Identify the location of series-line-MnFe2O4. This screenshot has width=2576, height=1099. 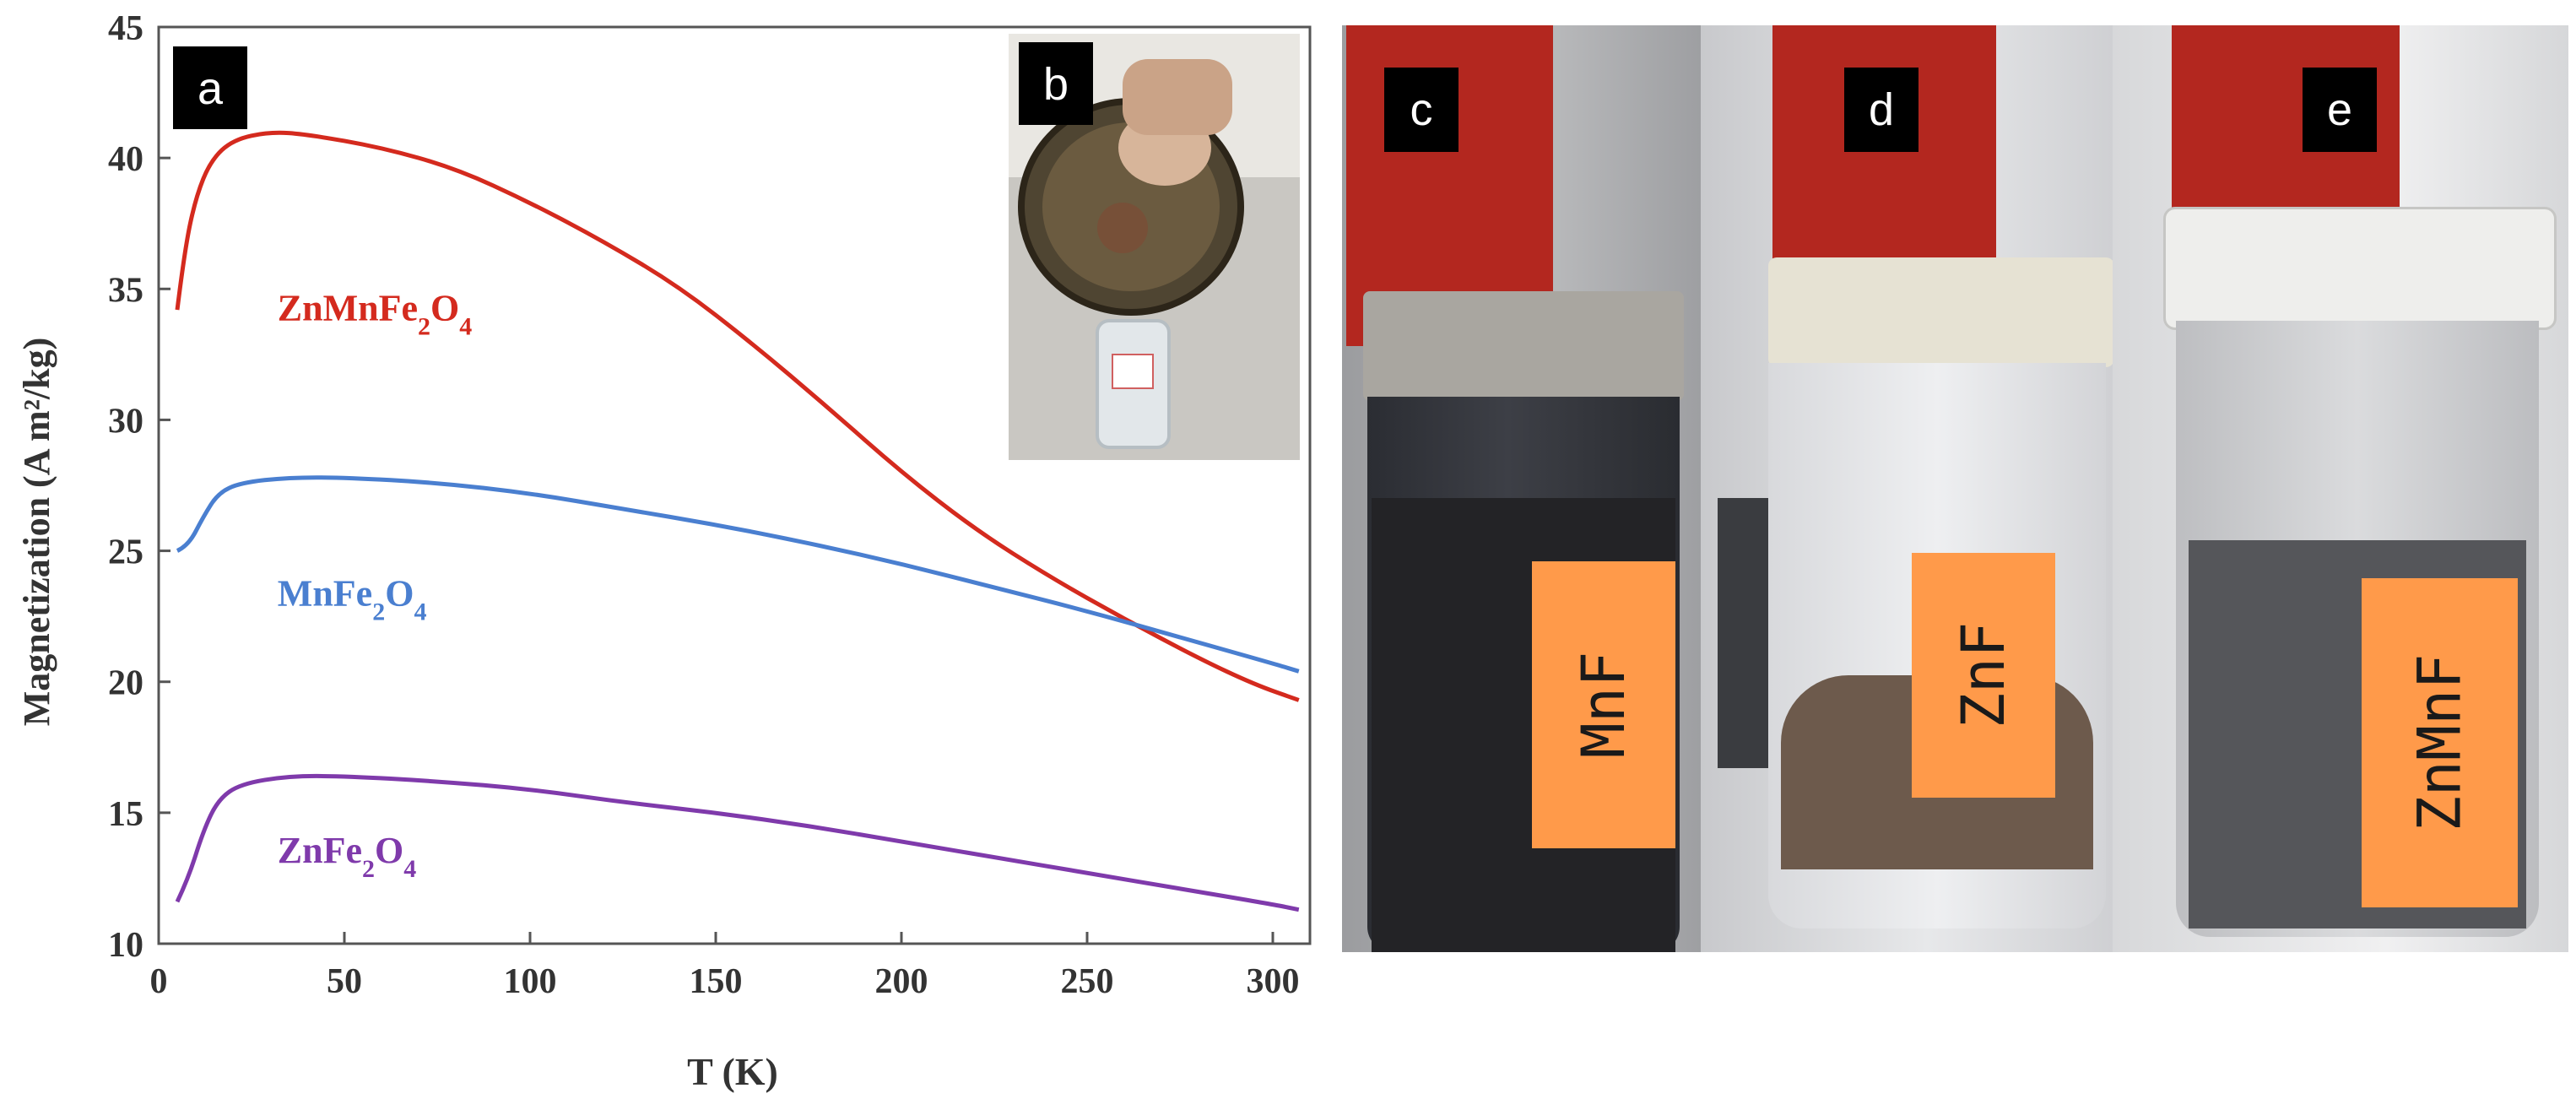
(738, 574).